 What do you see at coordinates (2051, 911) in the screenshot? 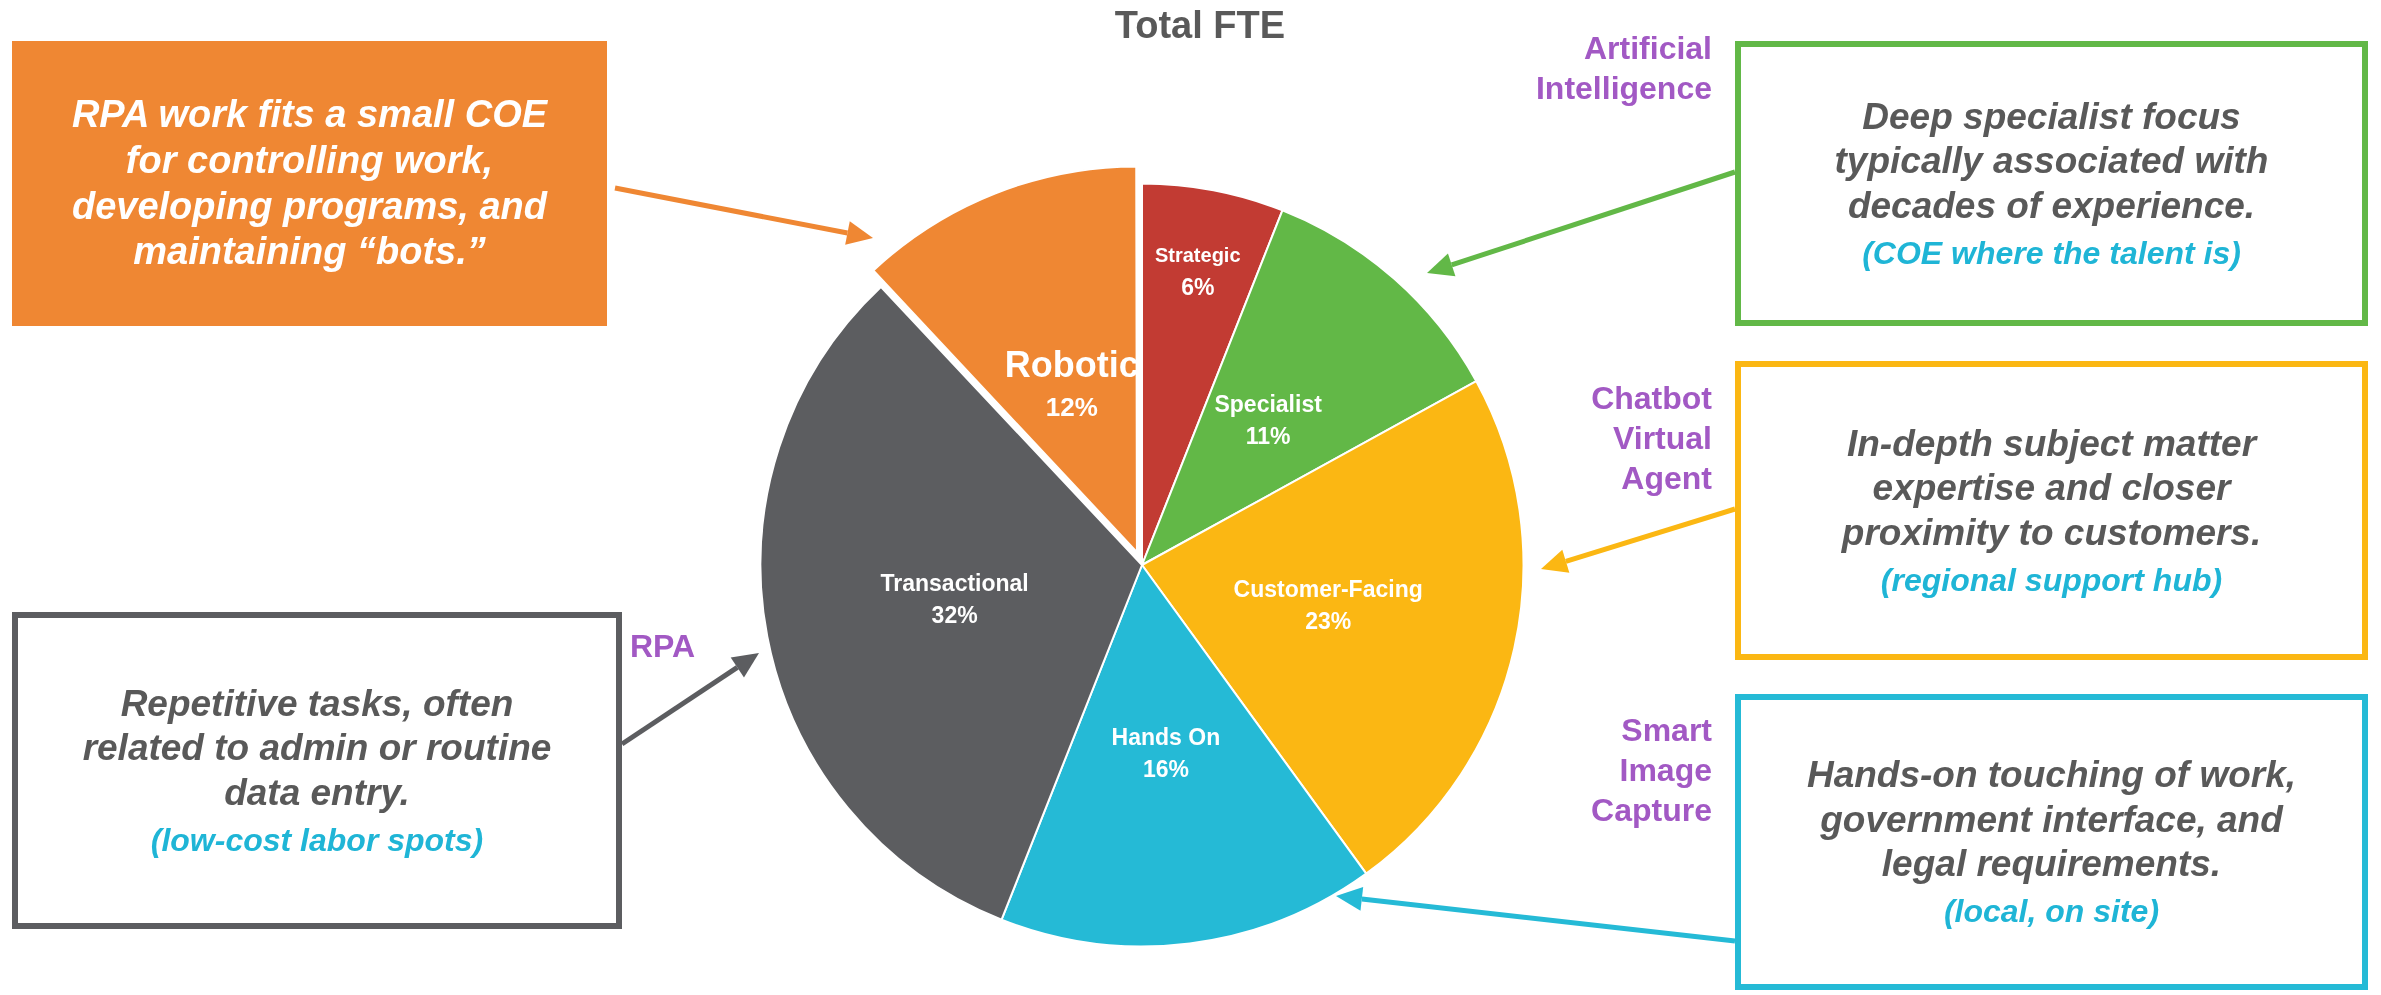
I see `text: (local, on site)` at bounding box center [2051, 911].